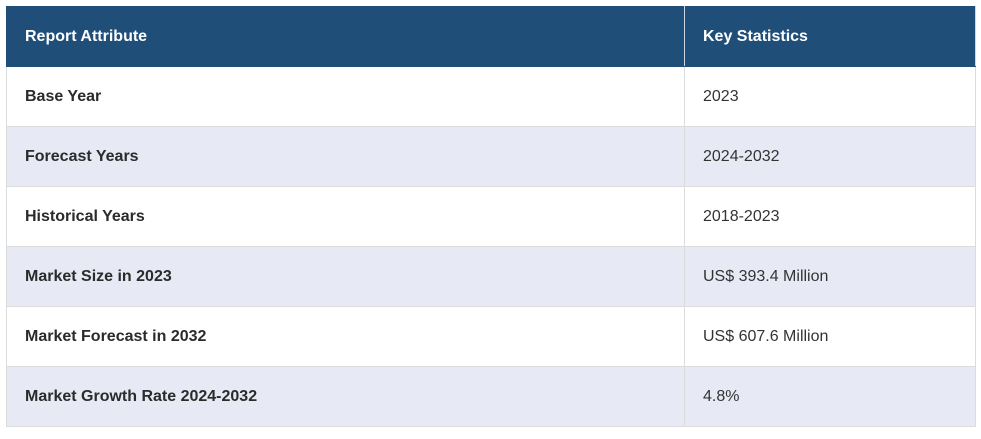 The image size is (981, 439). What do you see at coordinates (345, 276) in the screenshot?
I see `attribute-cell: Market Size in 2023` at bounding box center [345, 276].